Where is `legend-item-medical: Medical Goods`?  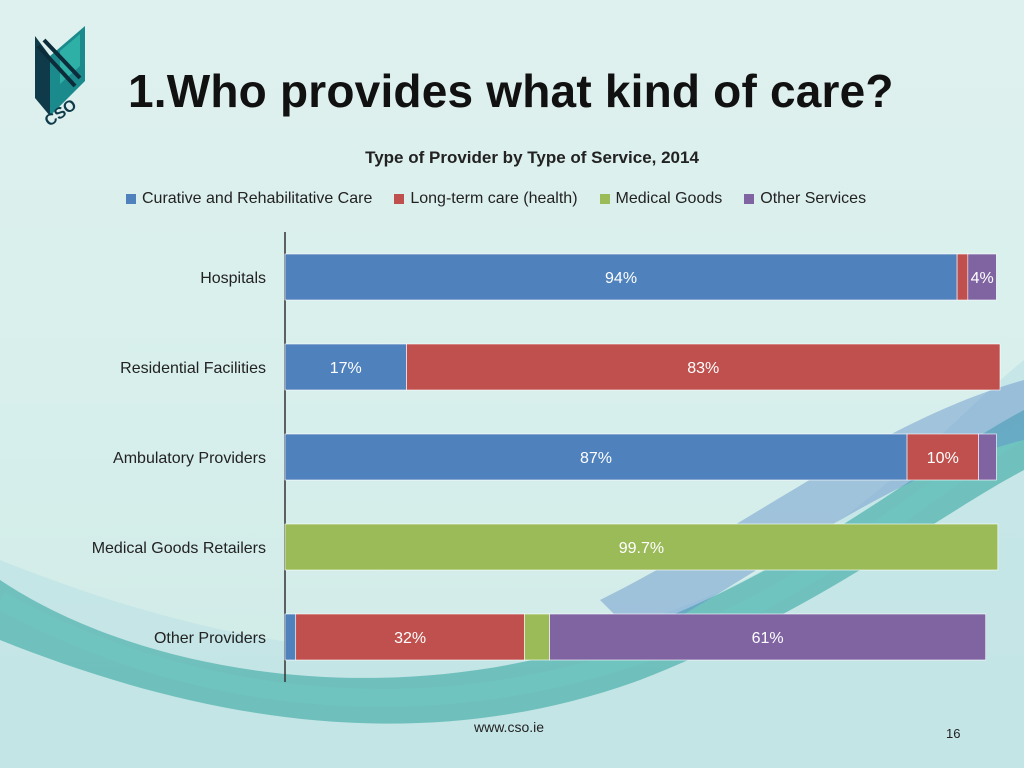
legend-item-medical: Medical Goods is located at coordinates (661, 199).